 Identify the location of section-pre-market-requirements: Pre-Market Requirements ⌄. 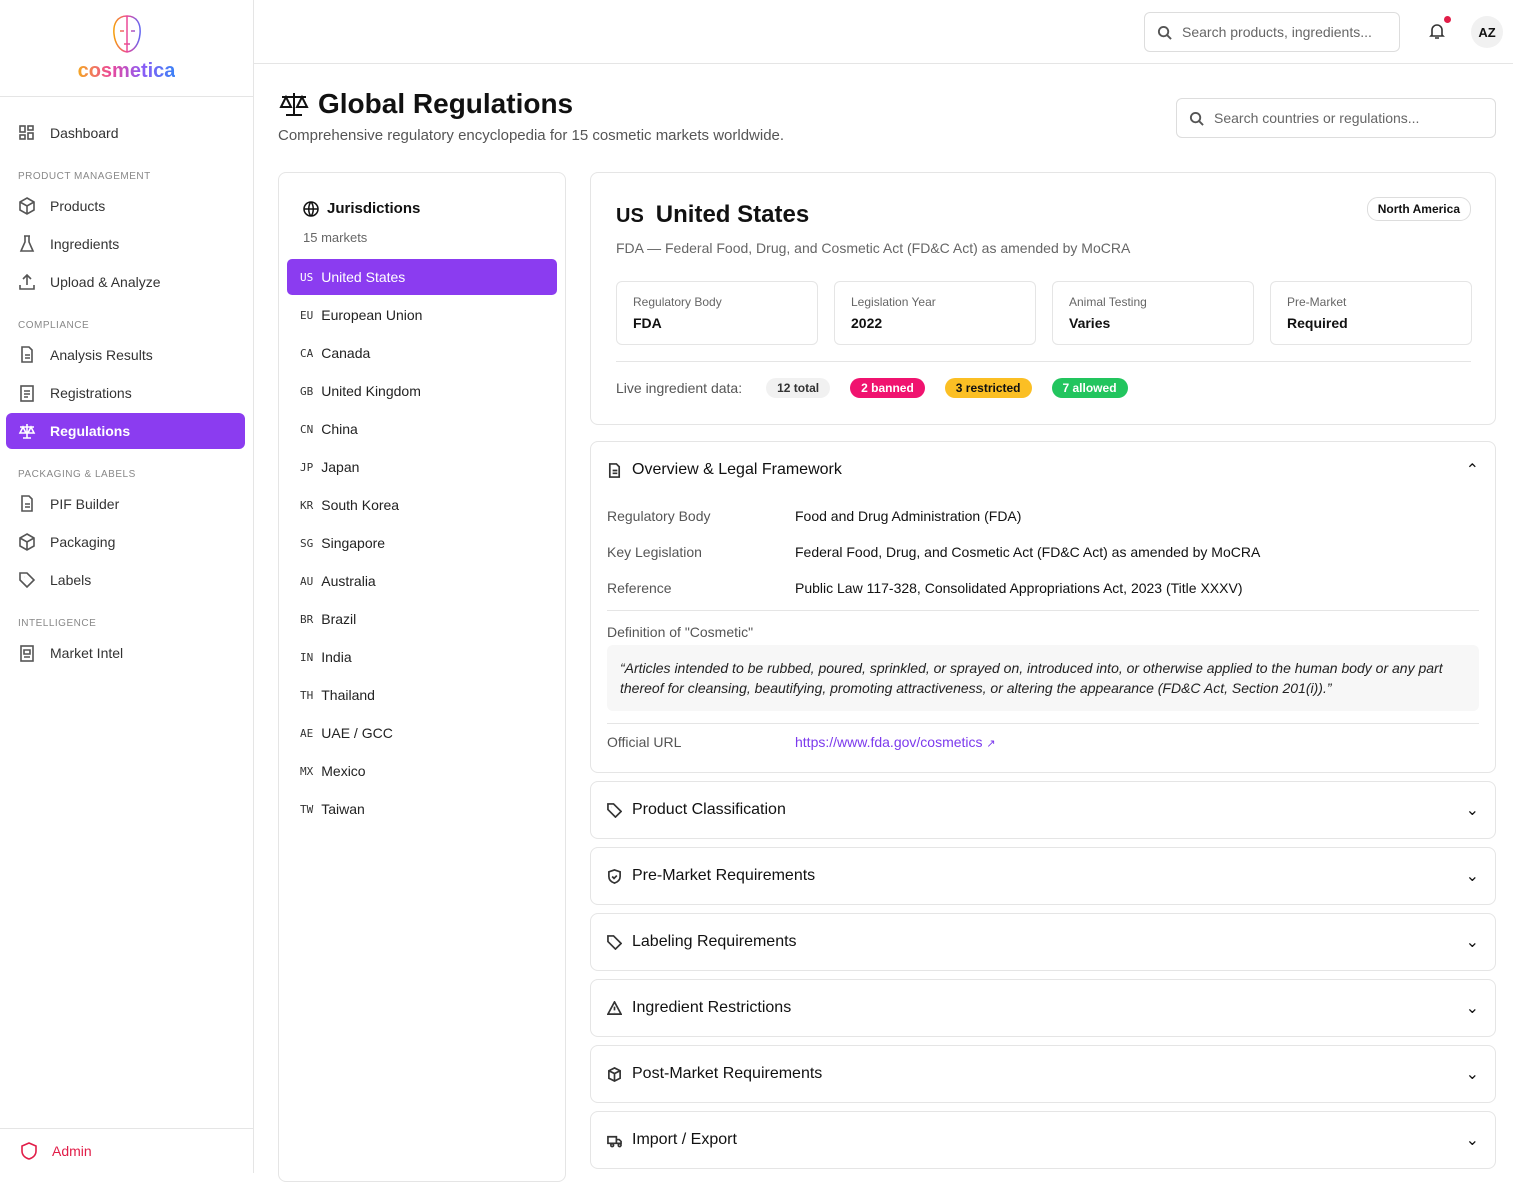
(1043, 876).